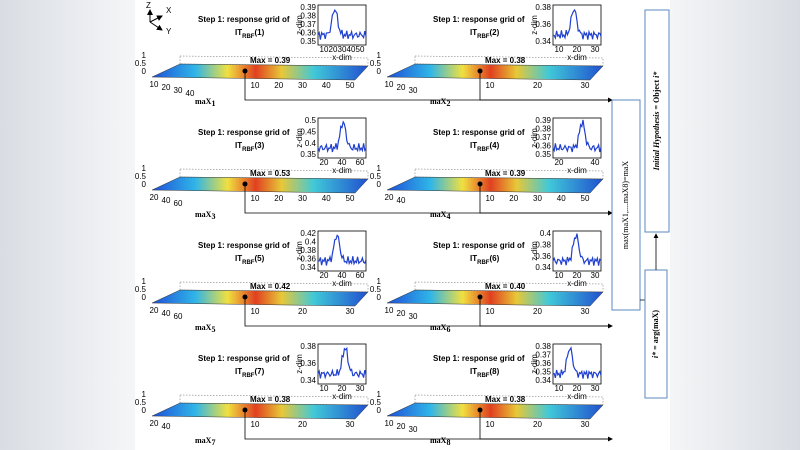 The image size is (800, 450). I want to click on inset-y-tick: 0.39, so click(308, 7).